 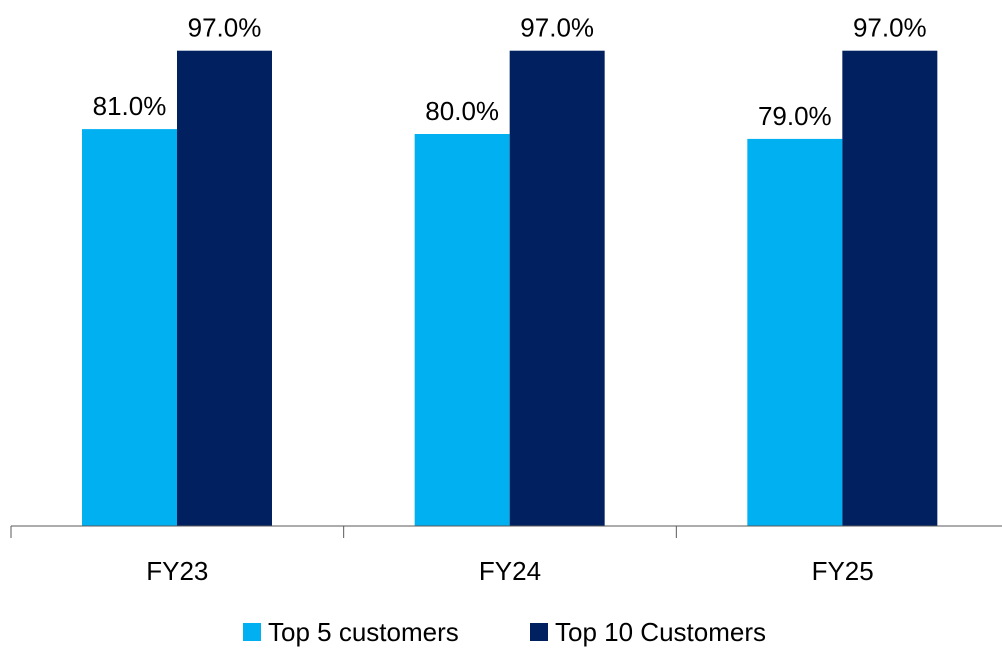 What do you see at coordinates (363, 632) in the screenshot?
I see `legend-label: Top 5 customers` at bounding box center [363, 632].